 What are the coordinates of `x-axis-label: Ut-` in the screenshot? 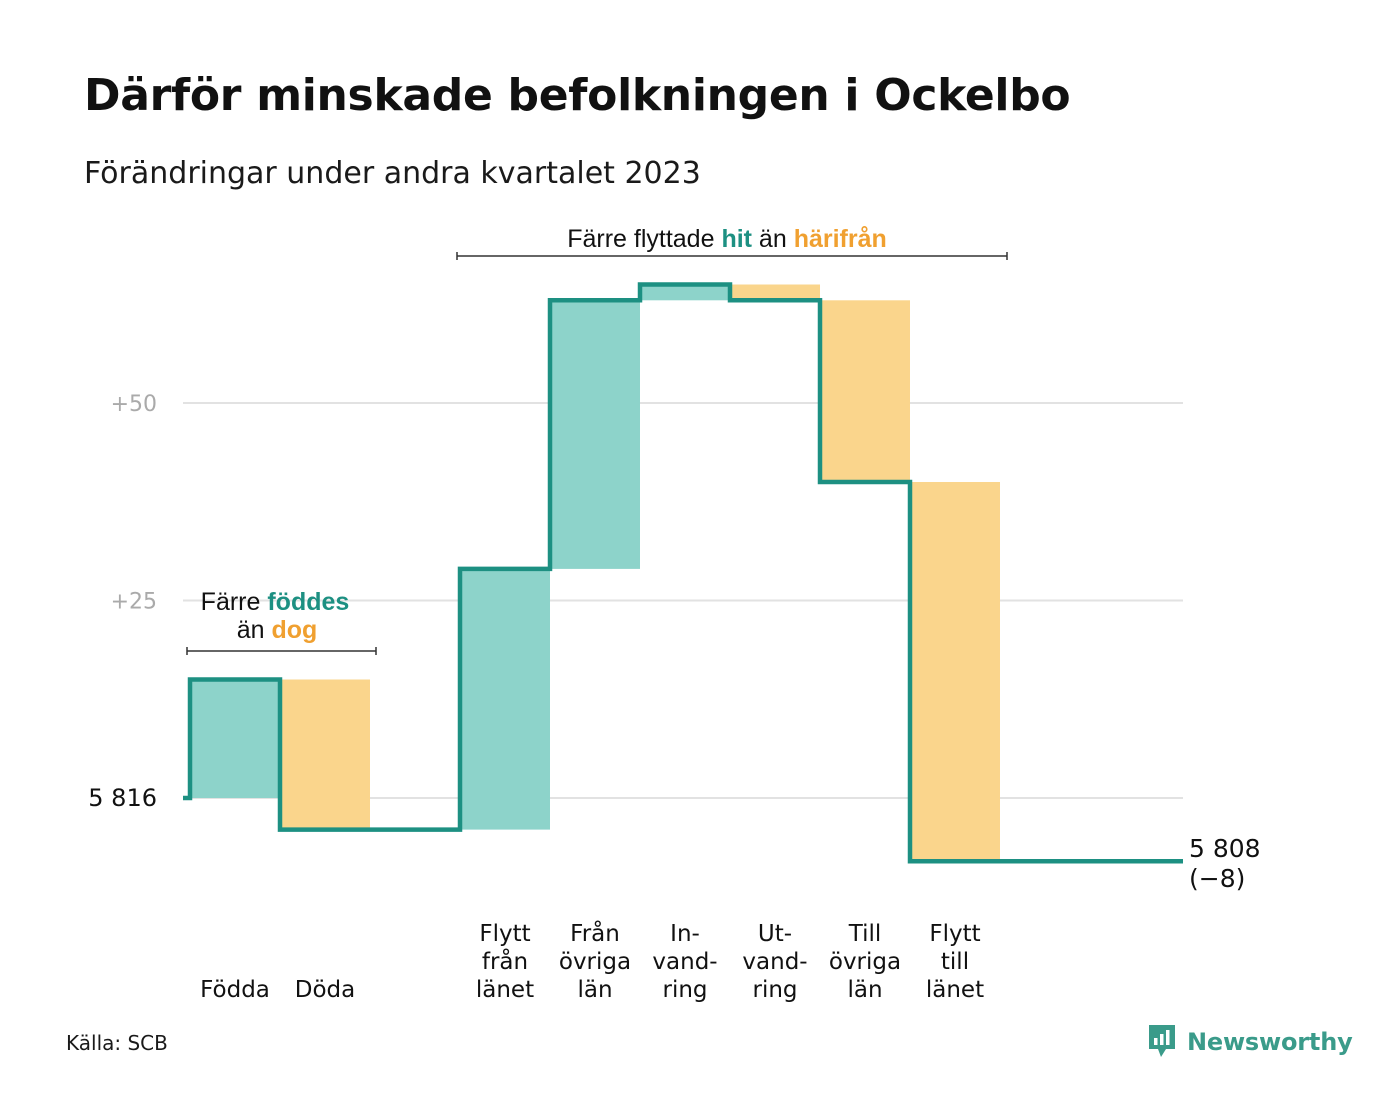 It's located at (775, 934).